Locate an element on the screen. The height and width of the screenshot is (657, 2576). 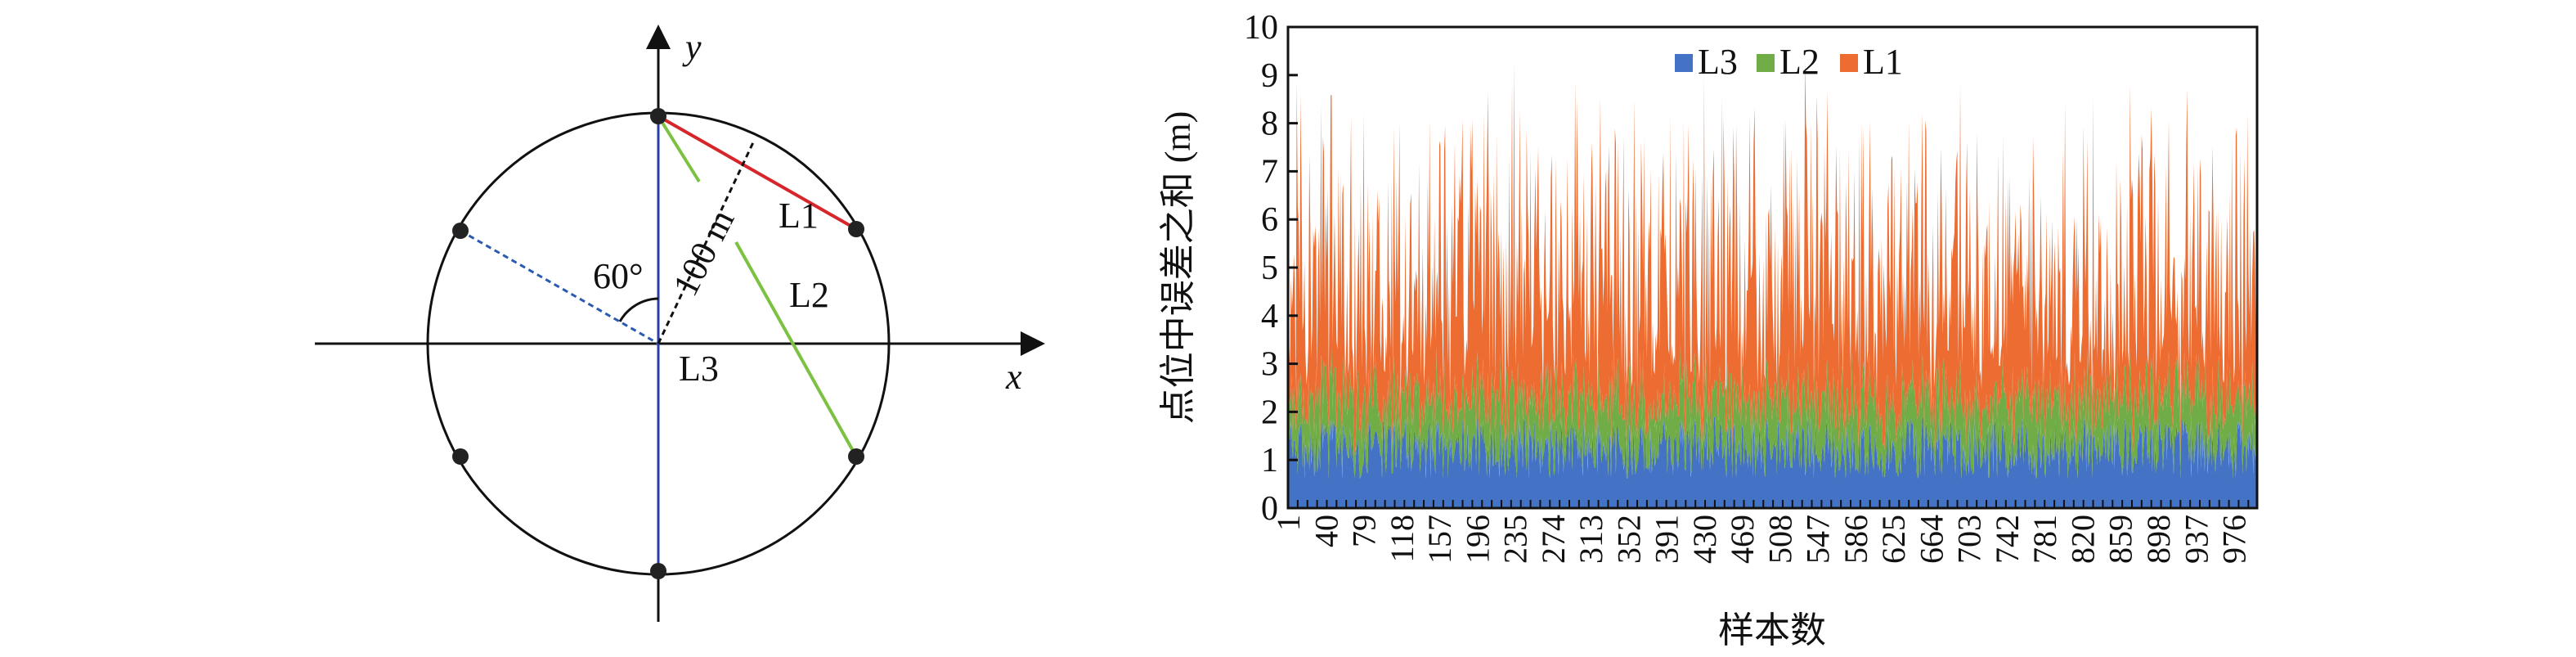
legend-label-L3: L3 is located at coordinates (1718, 62).